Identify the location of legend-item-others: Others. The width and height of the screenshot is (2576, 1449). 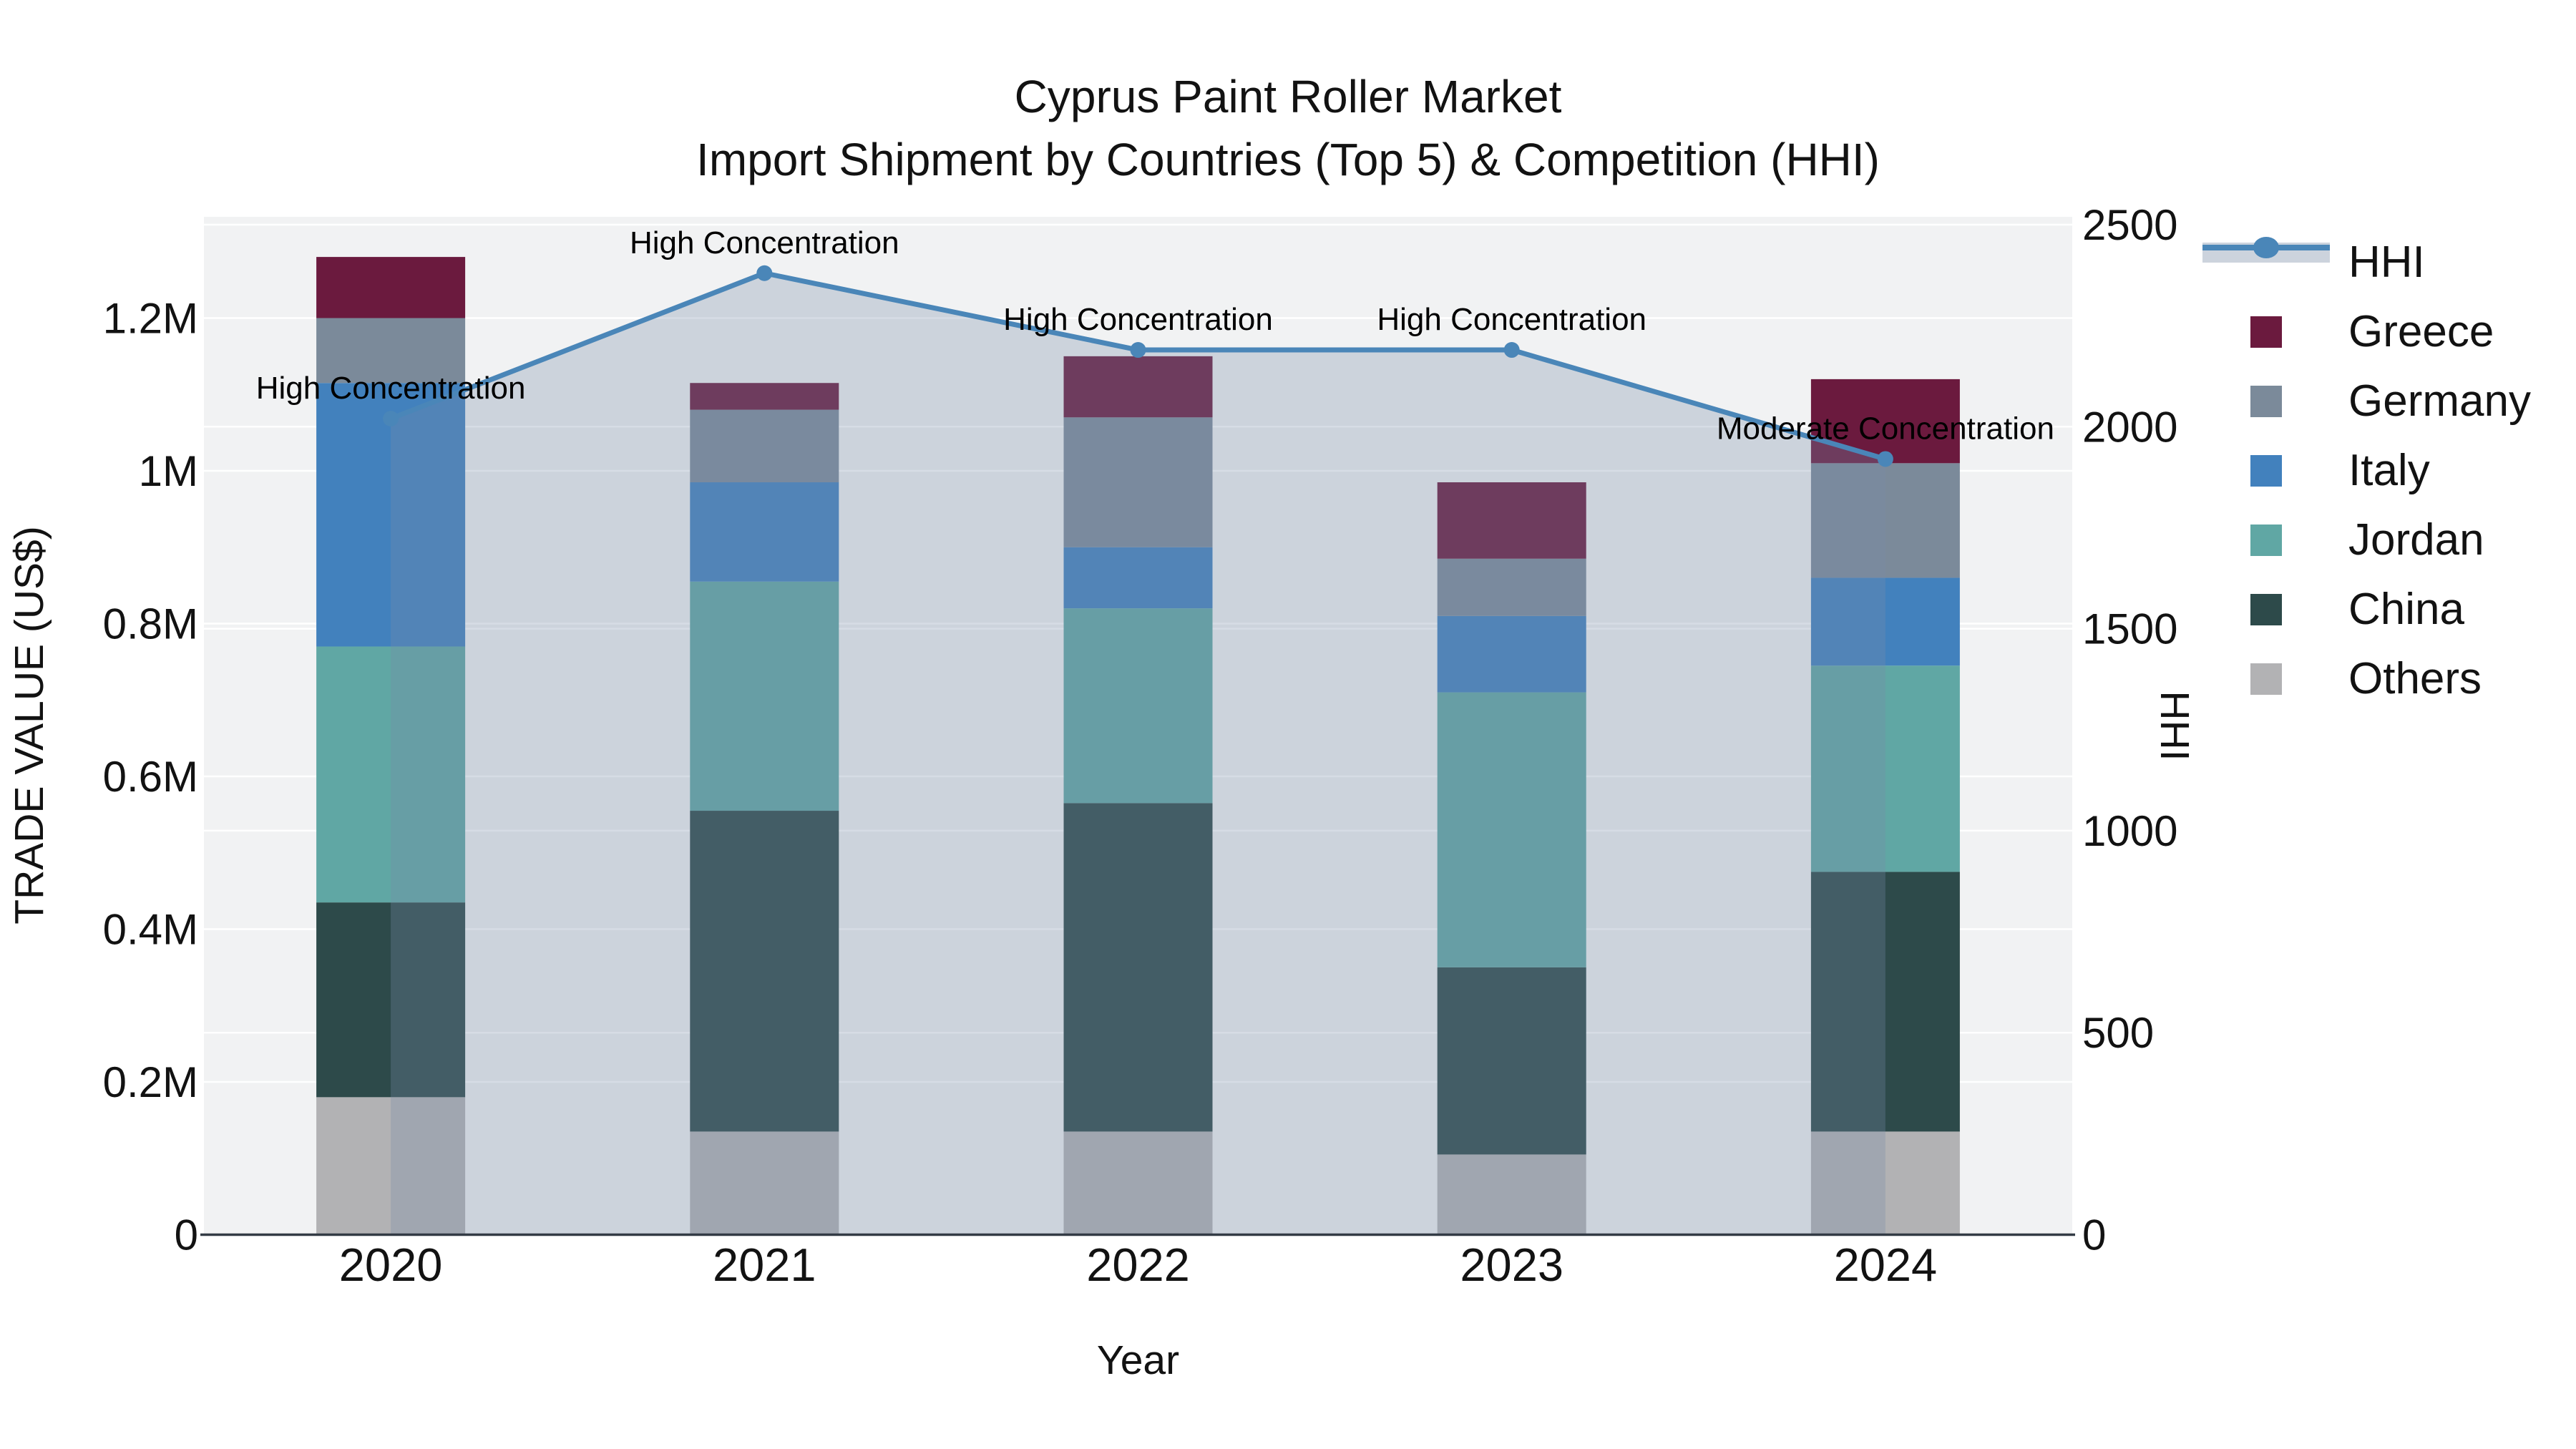
(2366, 678).